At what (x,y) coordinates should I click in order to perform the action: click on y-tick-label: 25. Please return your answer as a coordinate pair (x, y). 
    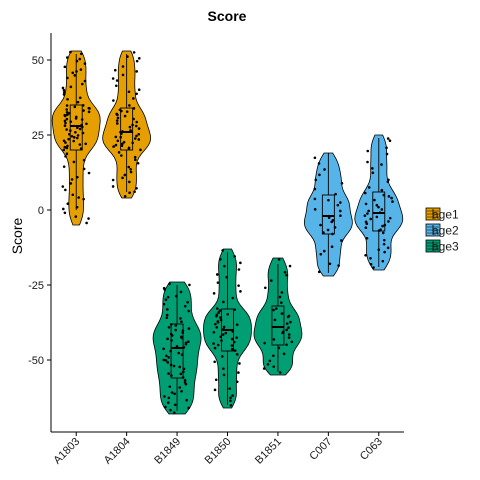
    Looking at the image, I should click on (38, 136).